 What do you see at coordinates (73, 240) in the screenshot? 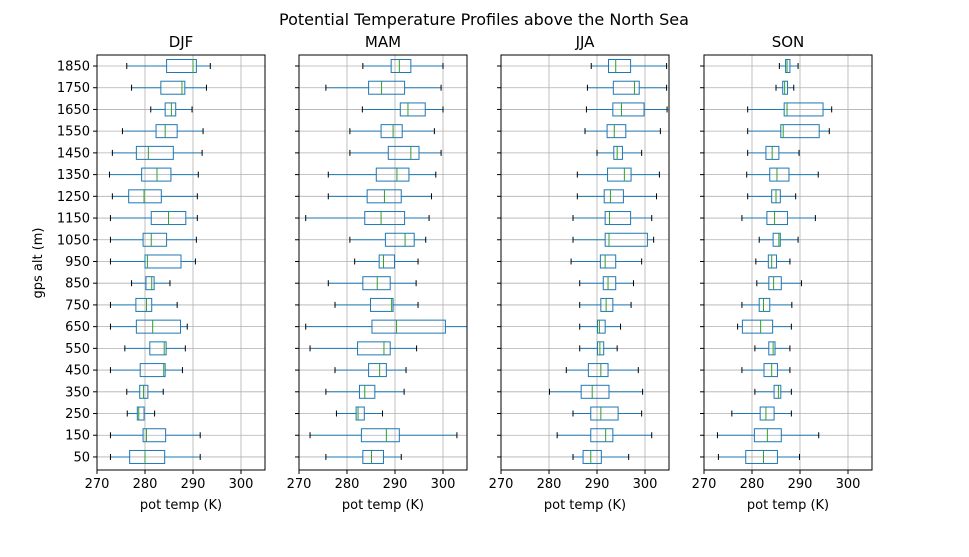
I see `y-tick-label: 1050` at bounding box center [73, 240].